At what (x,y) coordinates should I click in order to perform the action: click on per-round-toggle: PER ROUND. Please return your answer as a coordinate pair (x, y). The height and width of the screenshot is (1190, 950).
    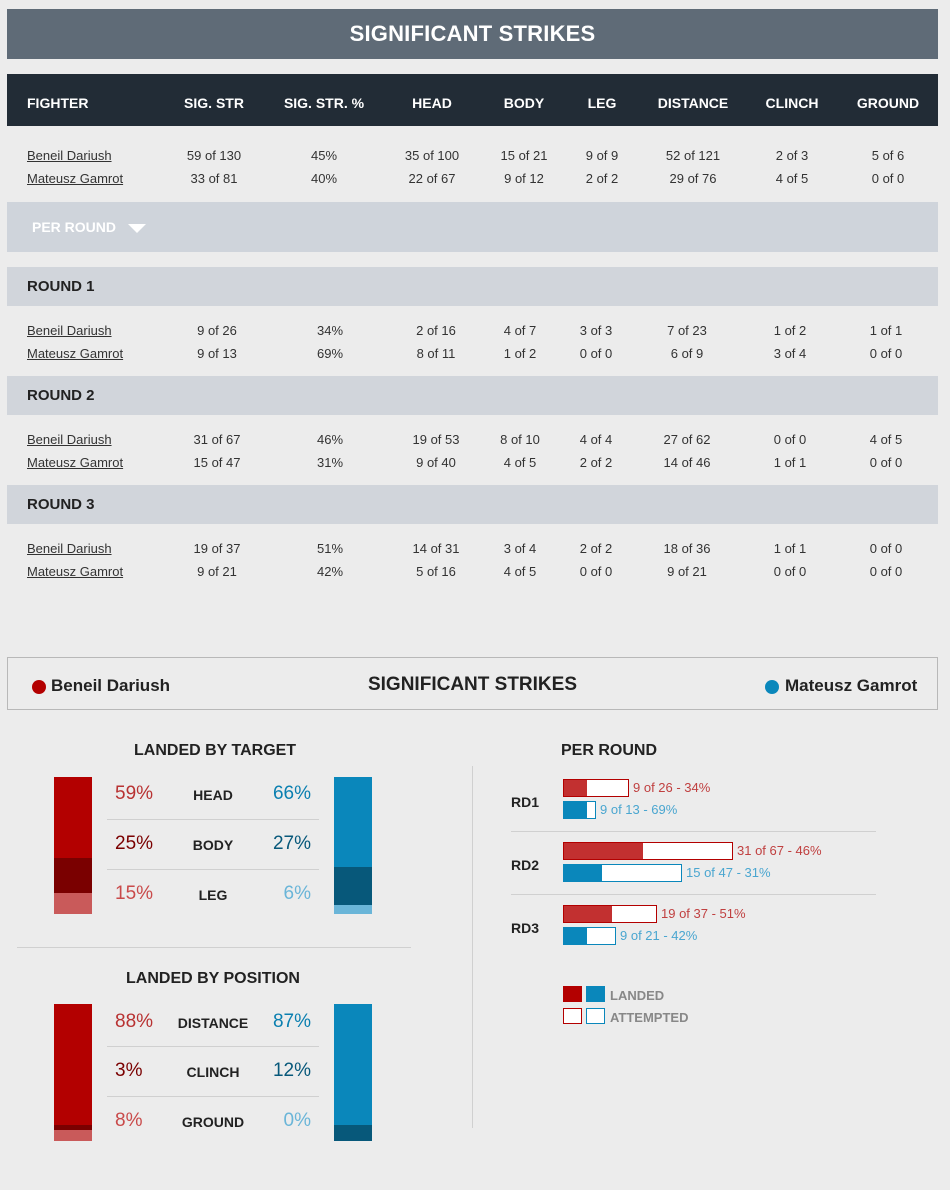
    Looking at the image, I should click on (472, 227).